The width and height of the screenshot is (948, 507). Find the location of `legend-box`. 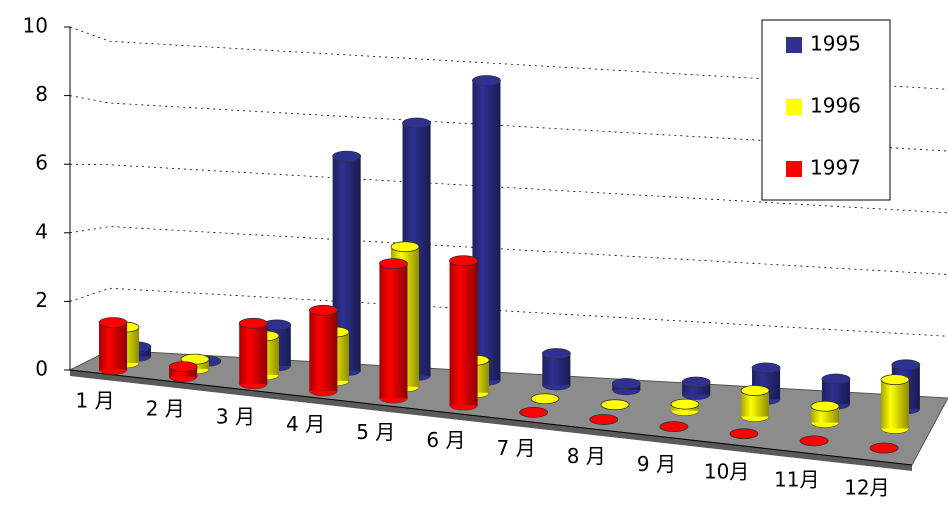

legend-box is located at coordinates (826, 110).